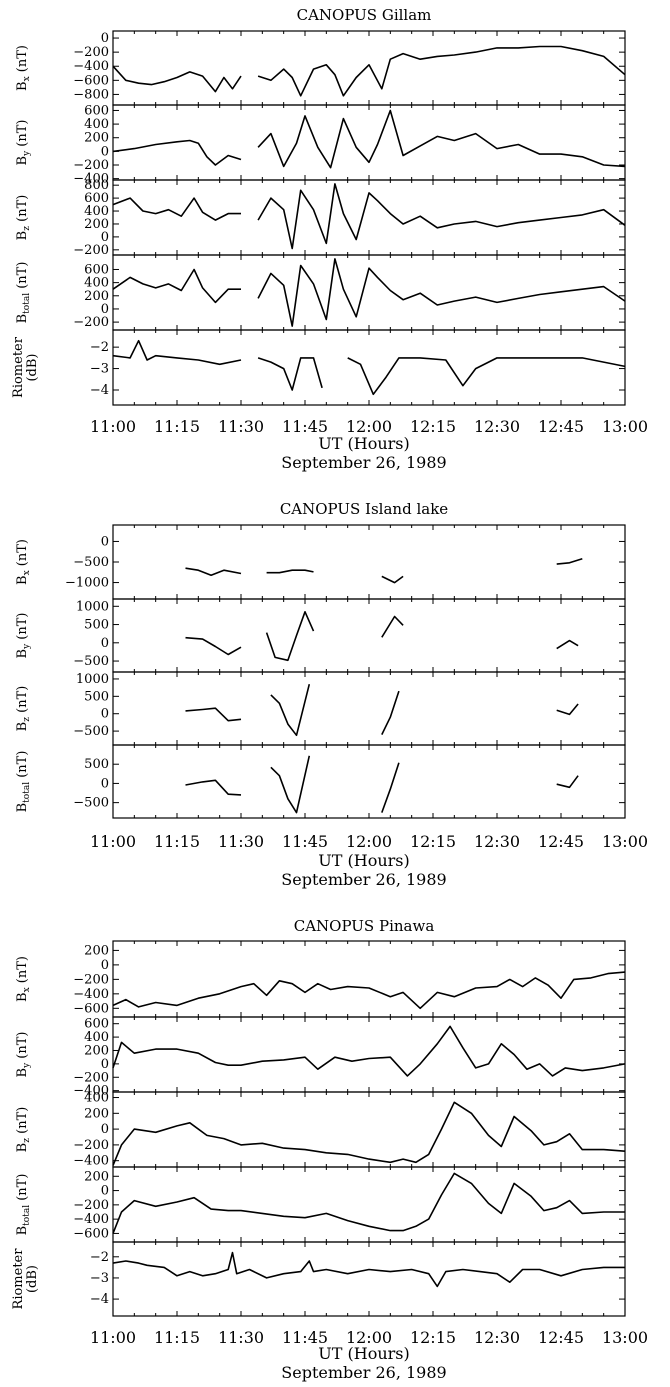 The height and width of the screenshot is (1387, 670). I want to click on panel: 0−200−400−600−800 Bx (nT), so click(320, 68).